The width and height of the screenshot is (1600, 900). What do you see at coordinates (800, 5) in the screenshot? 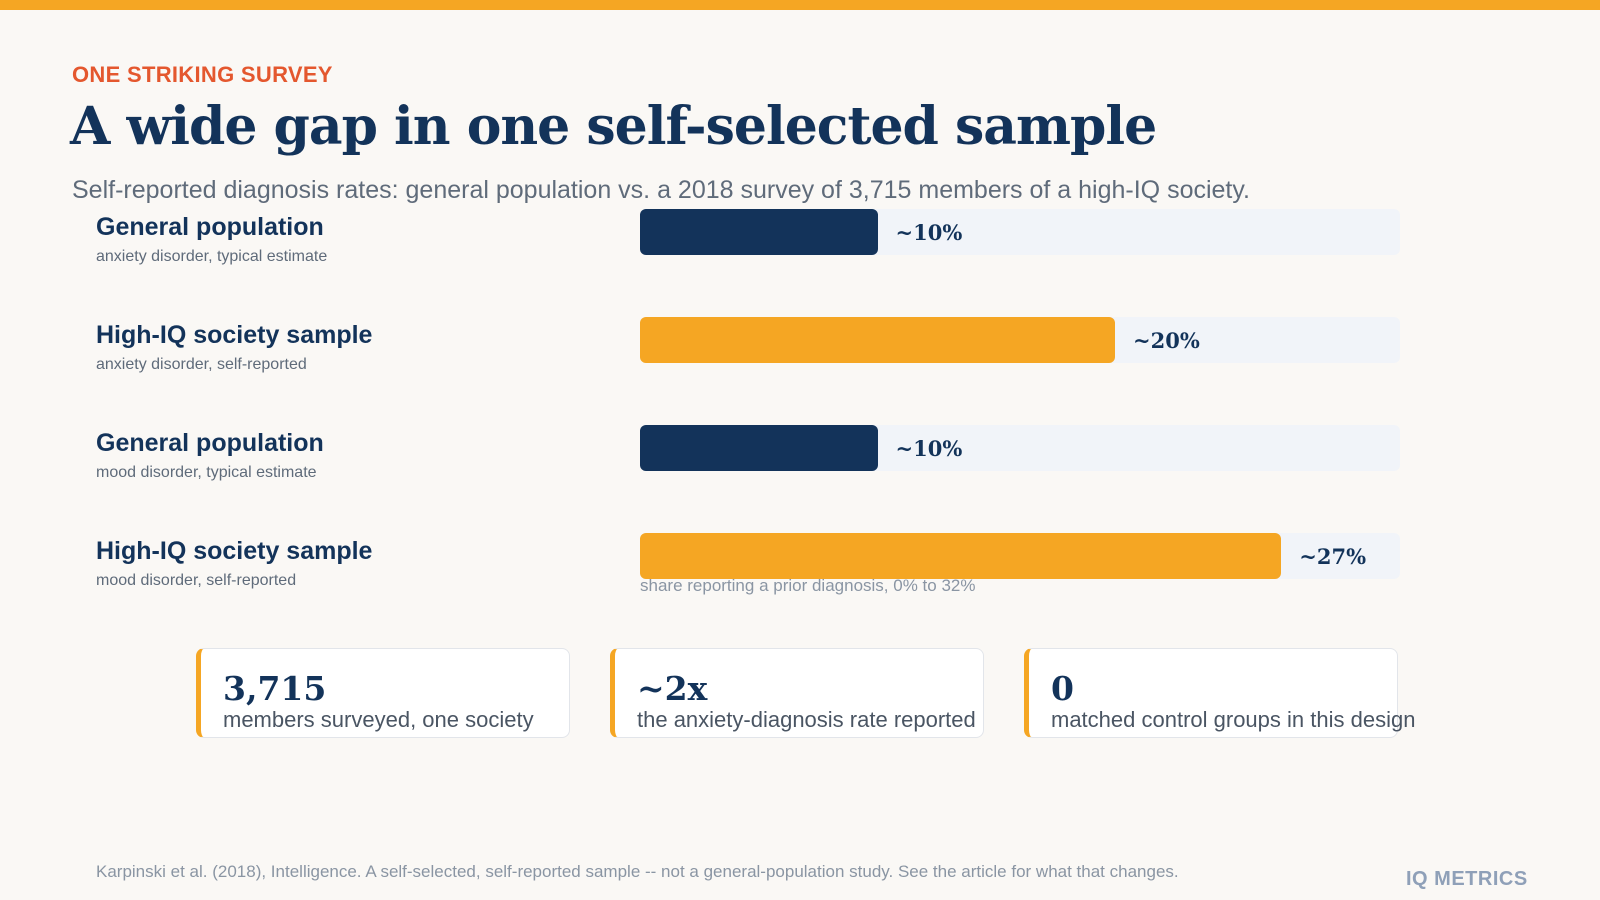
I see `top-accent-bar` at bounding box center [800, 5].